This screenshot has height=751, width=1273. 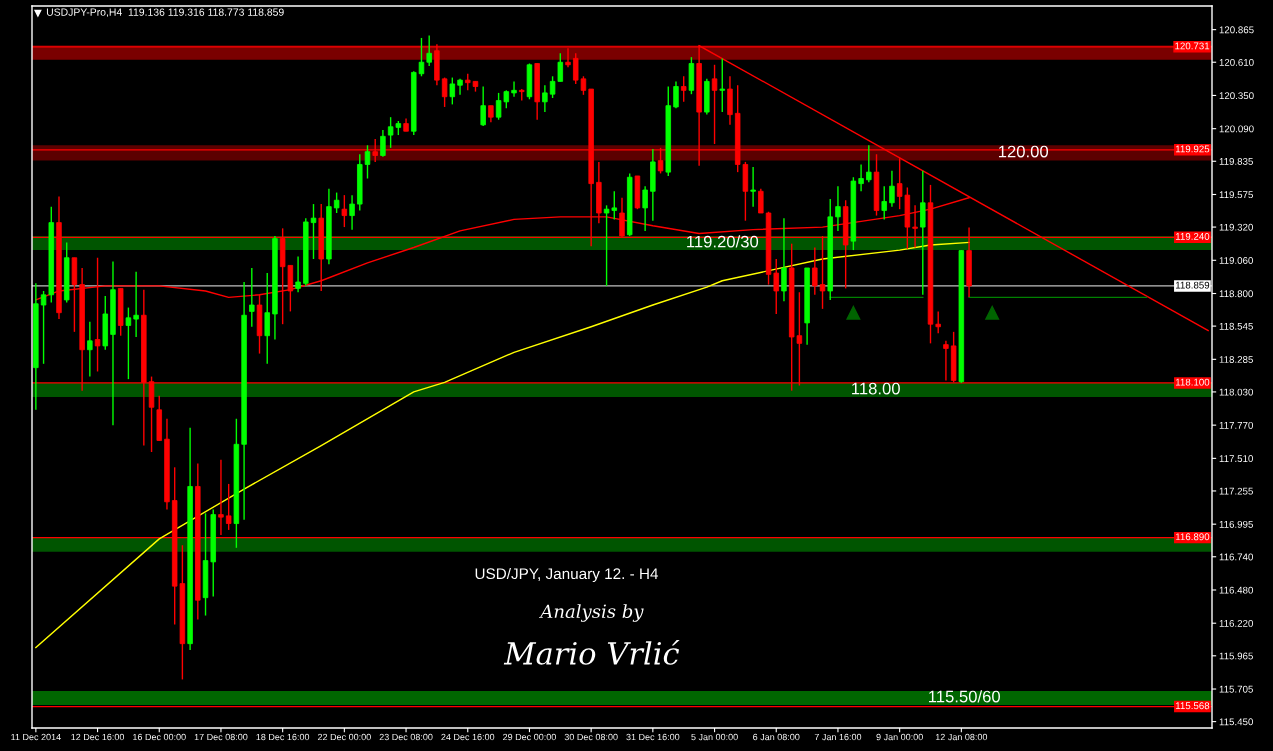 I want to click on y-tick-label: 115.965, so click(x=1236, y=656).